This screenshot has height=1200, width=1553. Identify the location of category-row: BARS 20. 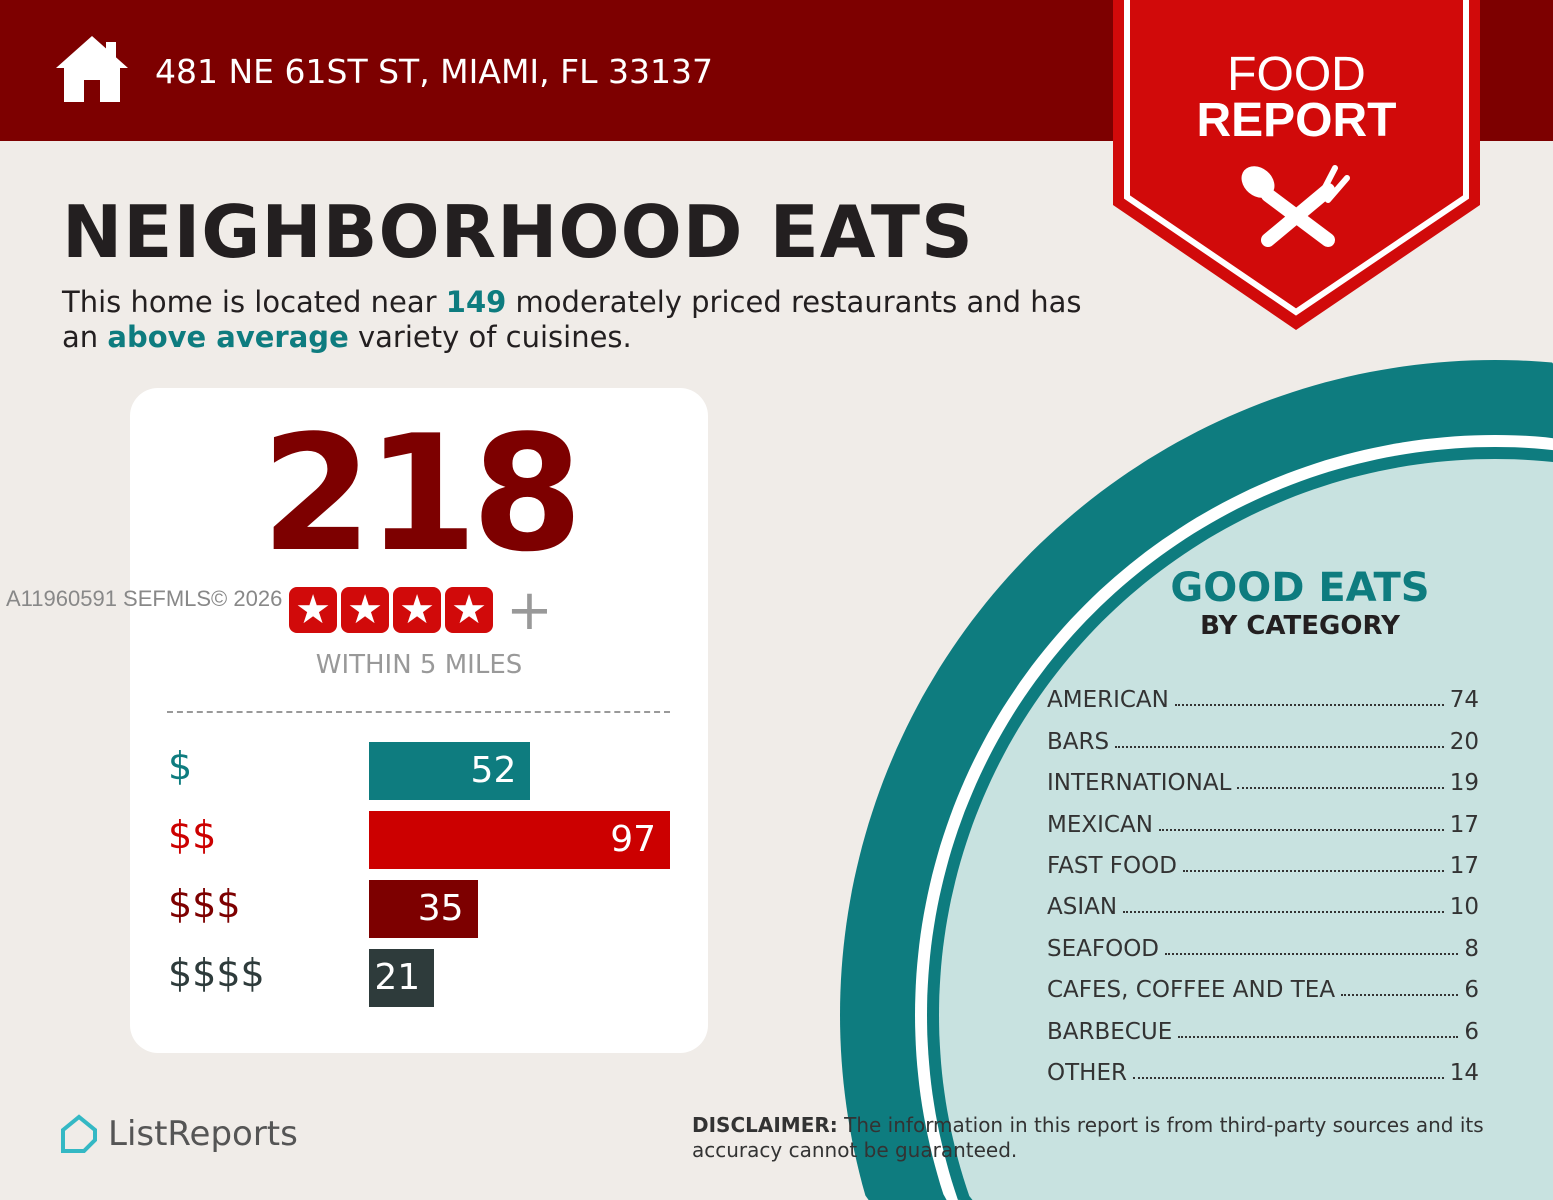
(1263, 734).